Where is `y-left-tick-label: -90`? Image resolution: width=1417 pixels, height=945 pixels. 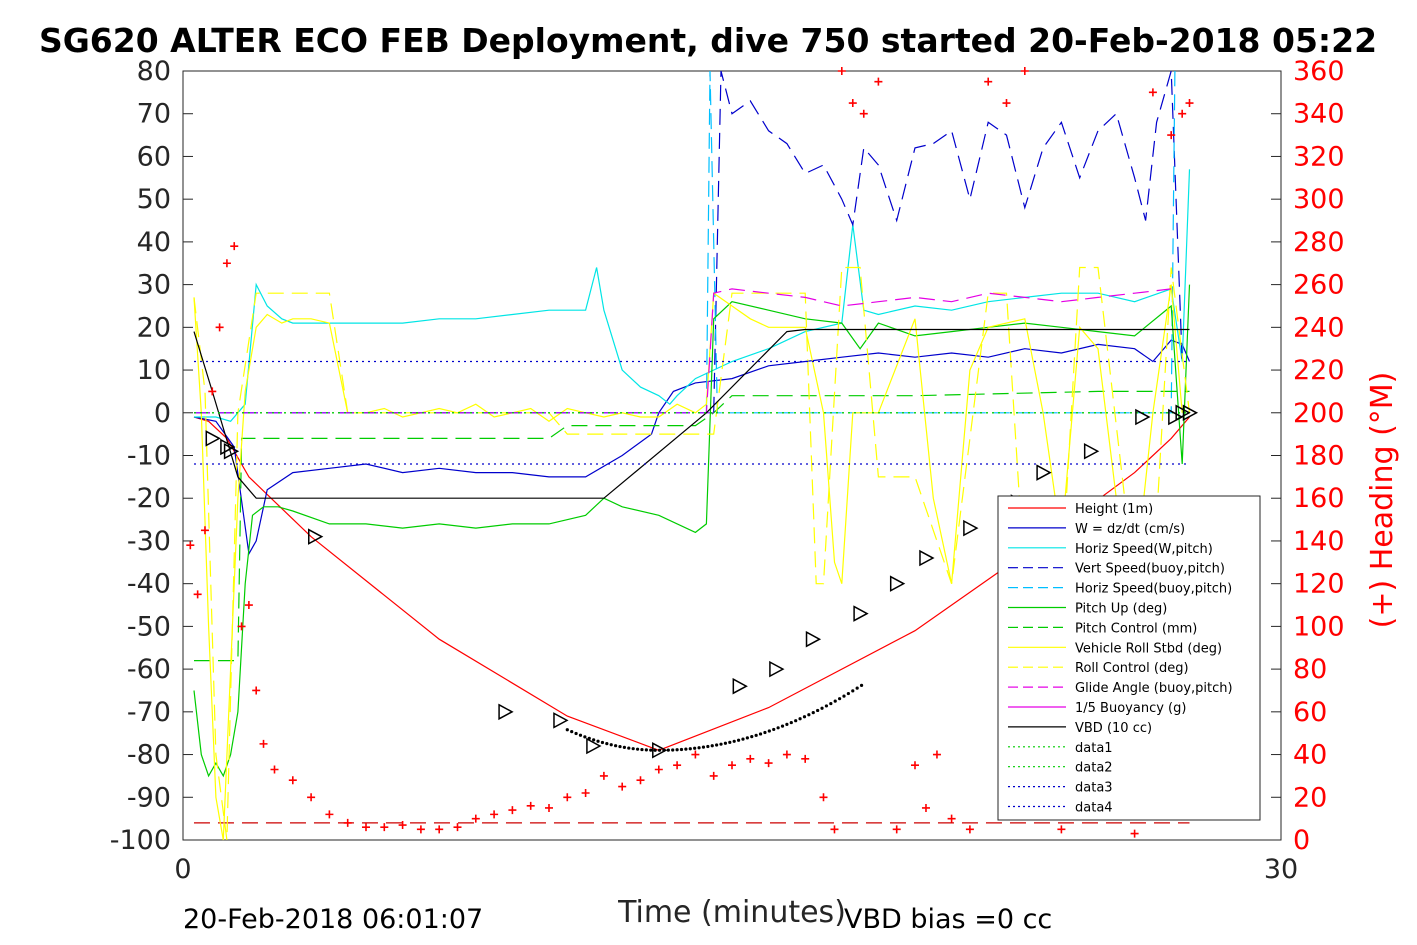 y-left-tick-label: -90 is located at coordinates (149, 797).